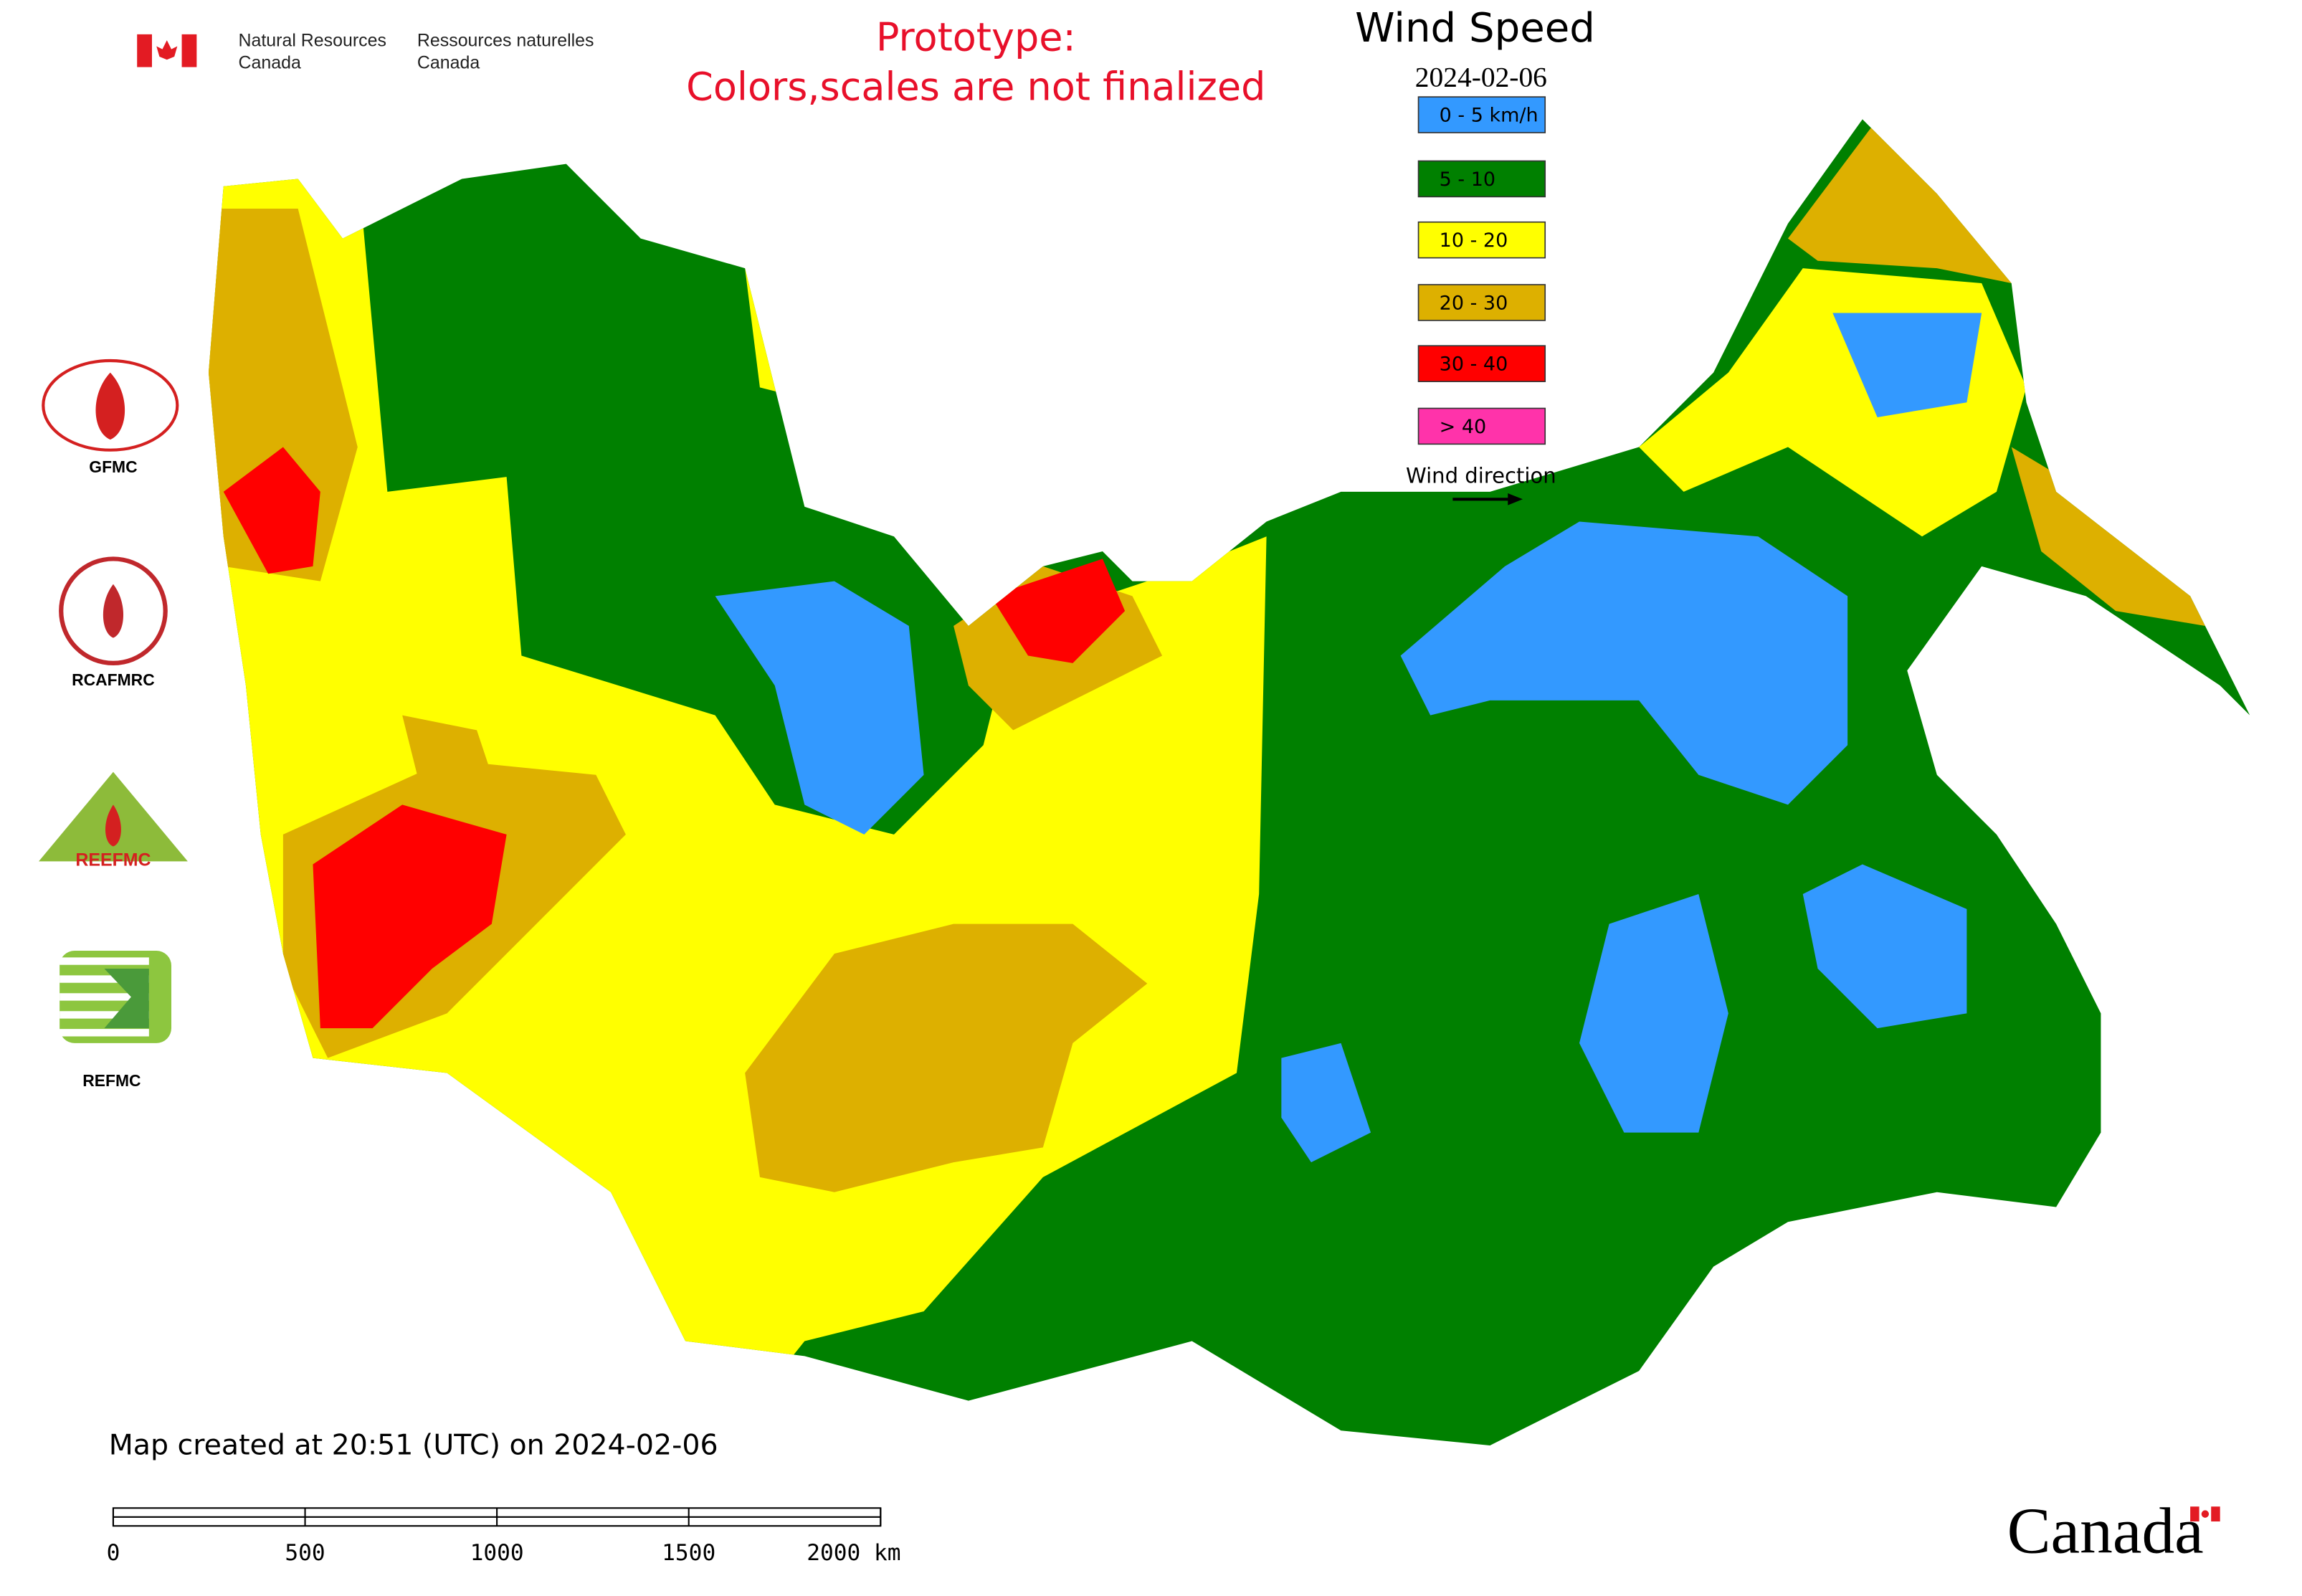 This screenshot has width=2302, height=1596. I want to click on legend-label: 30 - 40, so click(1474, 364).